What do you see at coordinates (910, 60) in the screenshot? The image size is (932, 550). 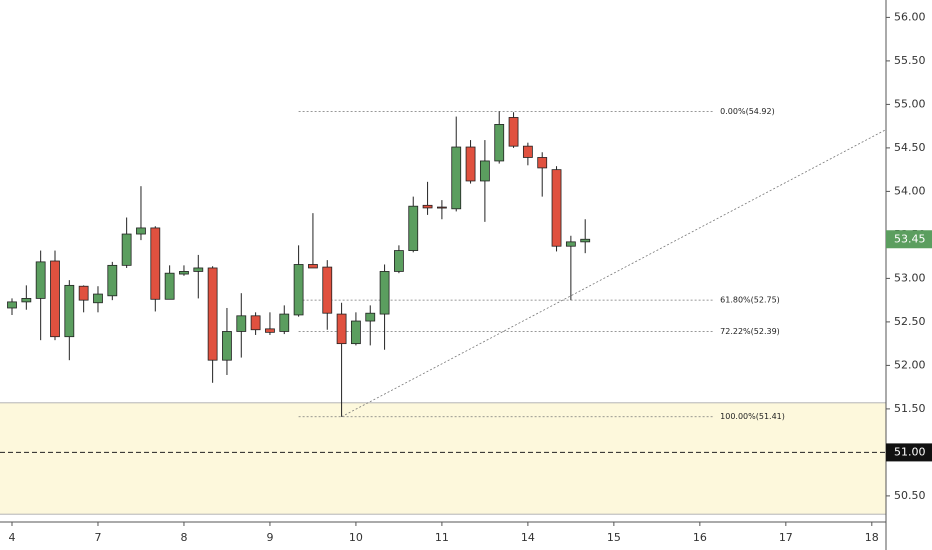 I see `y-tick-label: 55.50` at bounding box center [910, 60].